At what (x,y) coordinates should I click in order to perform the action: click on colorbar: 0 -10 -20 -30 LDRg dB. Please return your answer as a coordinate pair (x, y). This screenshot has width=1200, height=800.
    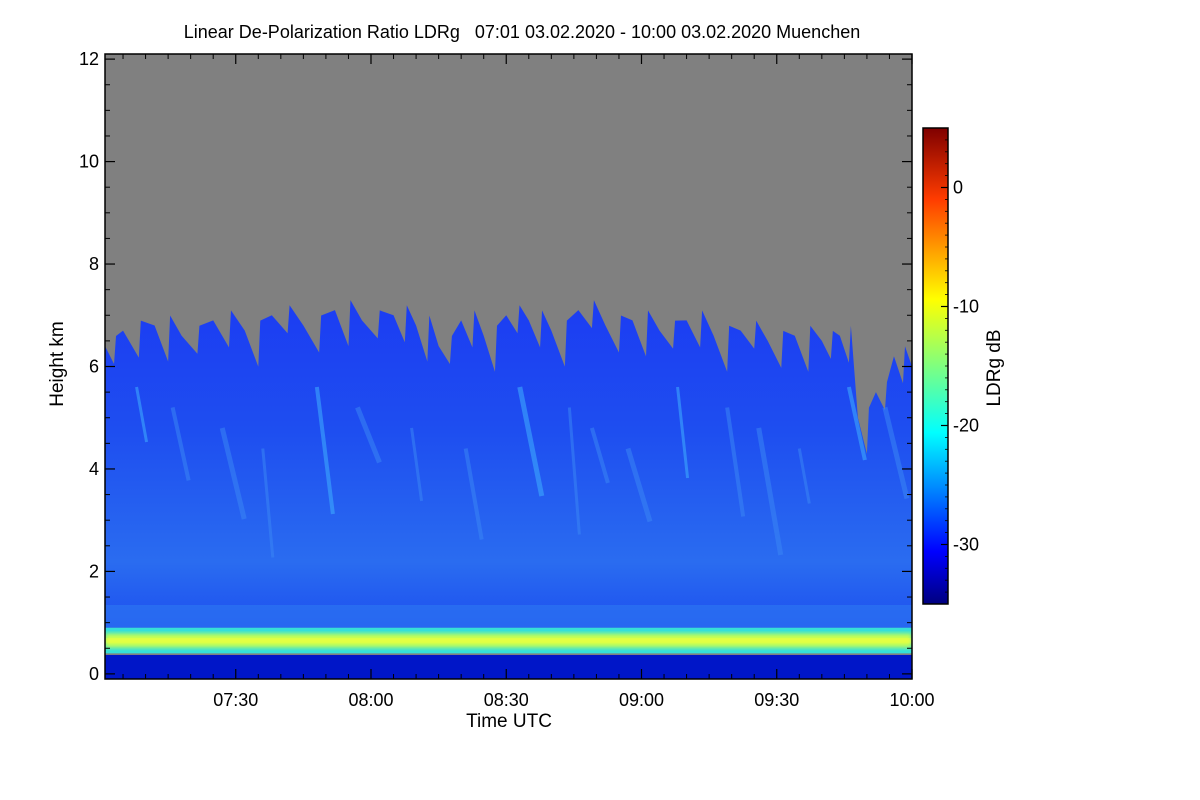
    Looking at the image, I should click on (963, 366).